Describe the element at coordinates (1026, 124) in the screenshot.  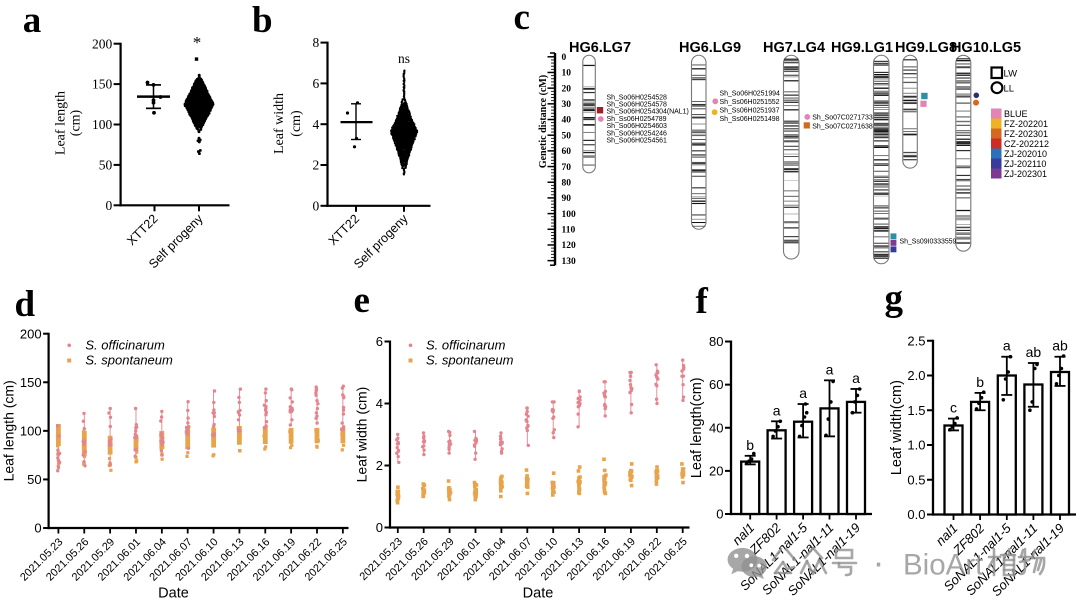
I see `svg-text: FZ-202201` at that location.